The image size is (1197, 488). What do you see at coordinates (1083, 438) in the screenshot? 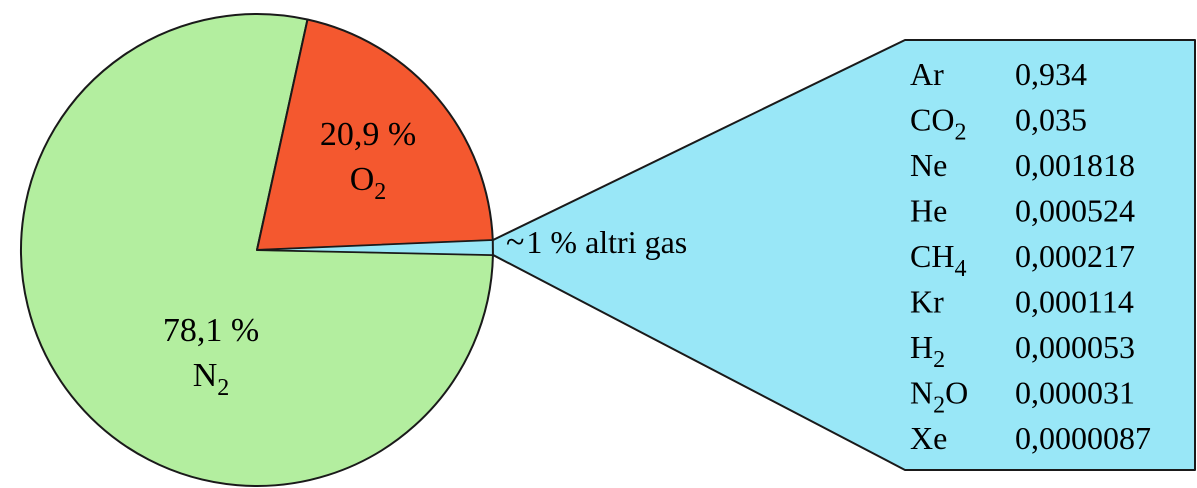
I see `gas-value-cell: 0,0000087` at bounding box center [1083, 438].